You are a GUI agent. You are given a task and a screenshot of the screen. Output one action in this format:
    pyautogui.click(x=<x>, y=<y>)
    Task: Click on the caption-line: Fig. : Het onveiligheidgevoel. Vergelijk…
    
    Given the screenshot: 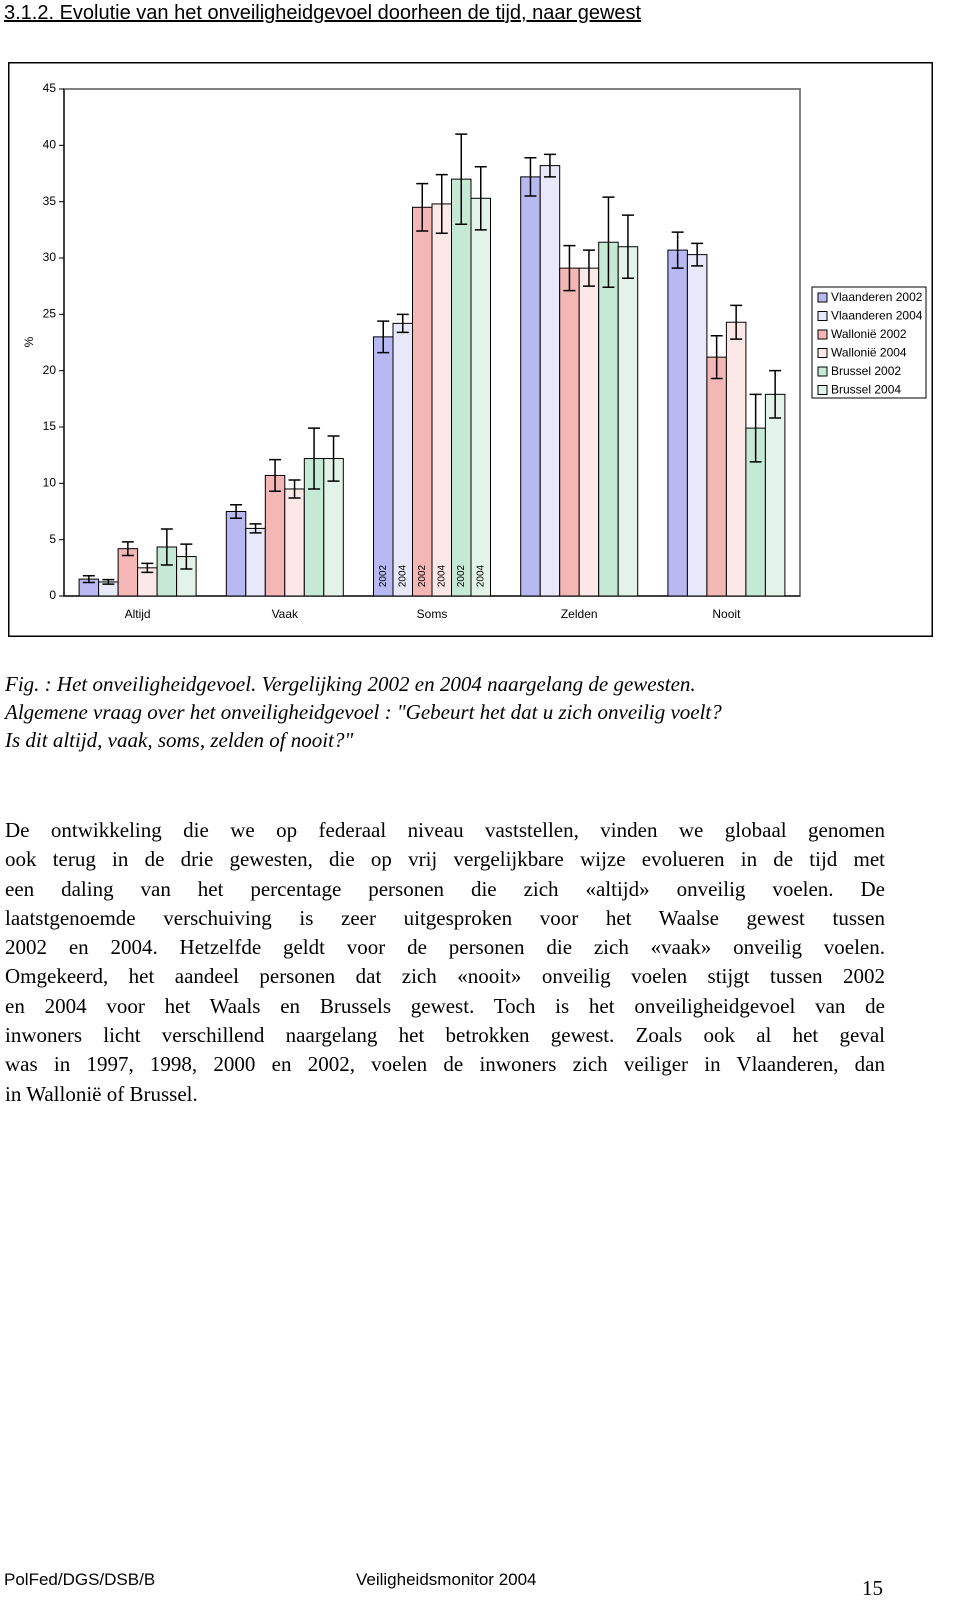 What is the action you would take?
    pyautogui.click(x=350, y=684)
    